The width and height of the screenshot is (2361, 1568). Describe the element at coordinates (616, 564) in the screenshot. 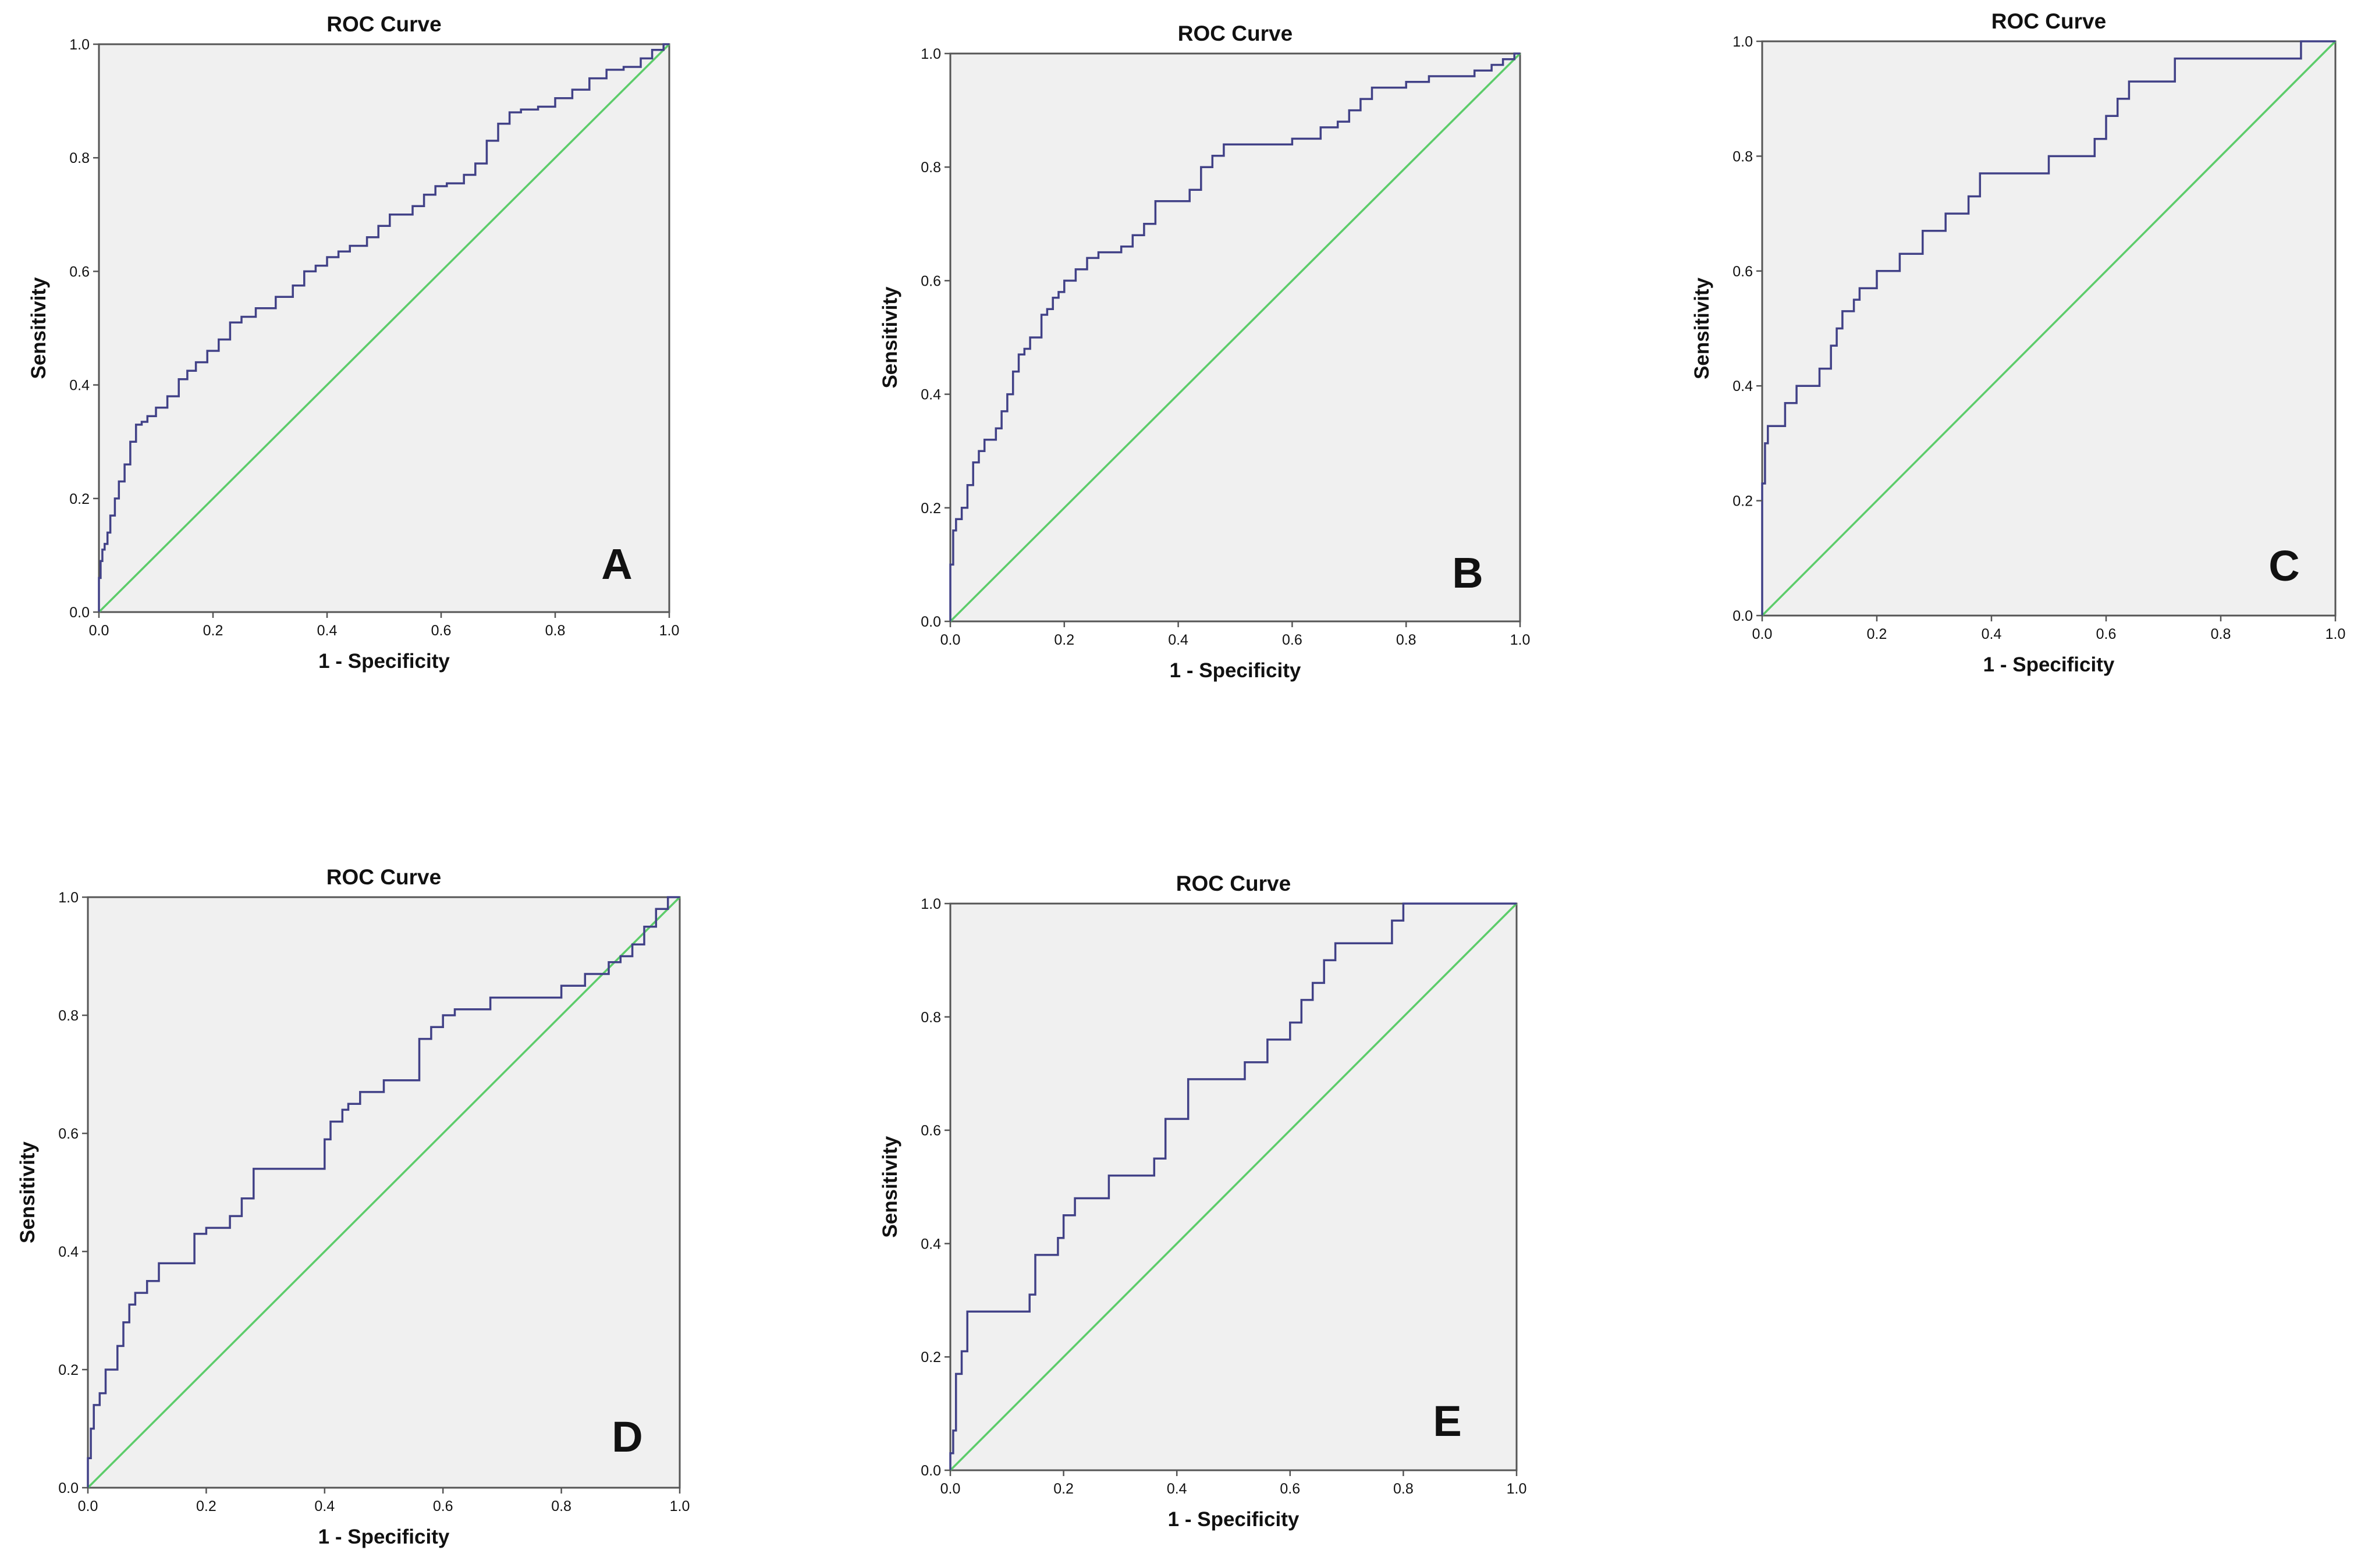

I see `panel-letter: A` at that location.